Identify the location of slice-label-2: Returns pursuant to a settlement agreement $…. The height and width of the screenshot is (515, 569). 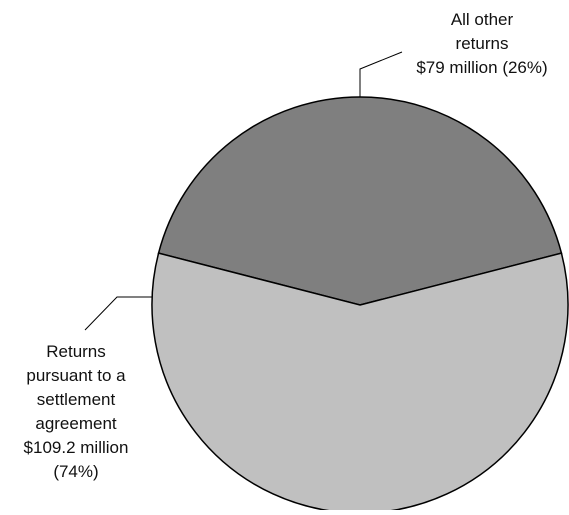
(76, 411).